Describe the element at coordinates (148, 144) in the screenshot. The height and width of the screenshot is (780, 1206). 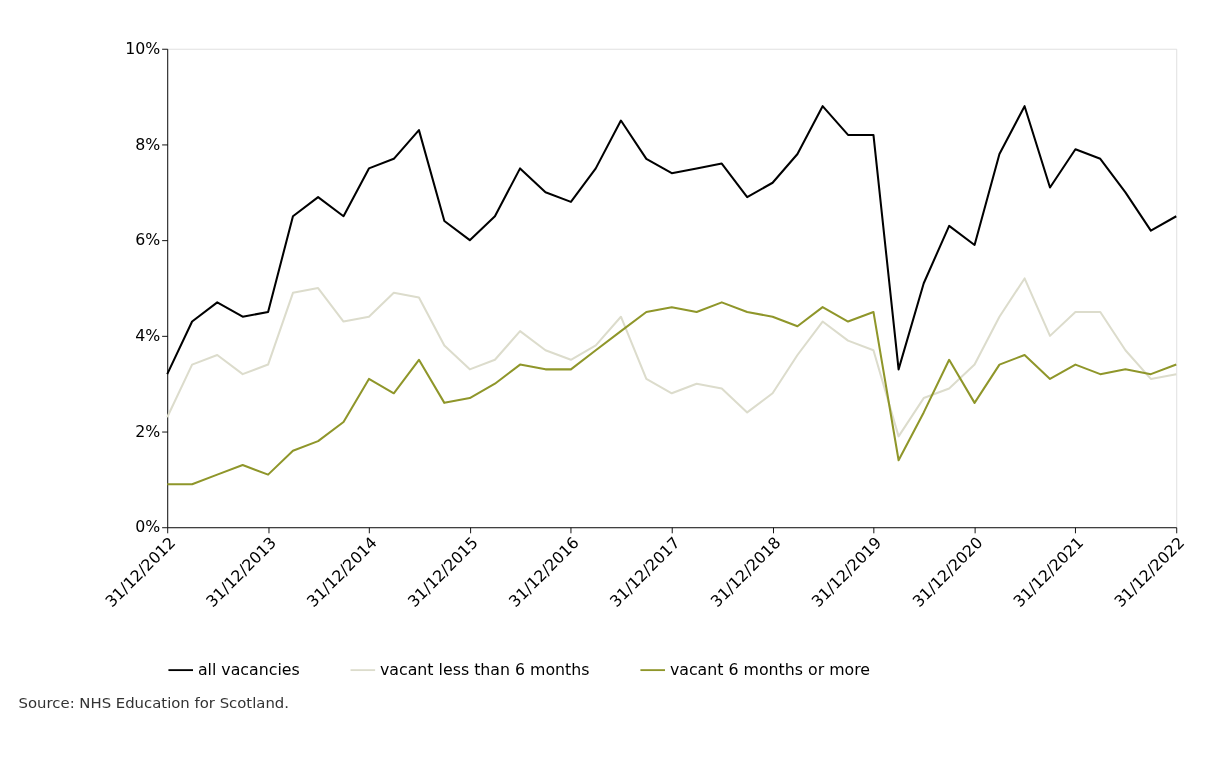
I see `y-tick-label: 8%` at that location.